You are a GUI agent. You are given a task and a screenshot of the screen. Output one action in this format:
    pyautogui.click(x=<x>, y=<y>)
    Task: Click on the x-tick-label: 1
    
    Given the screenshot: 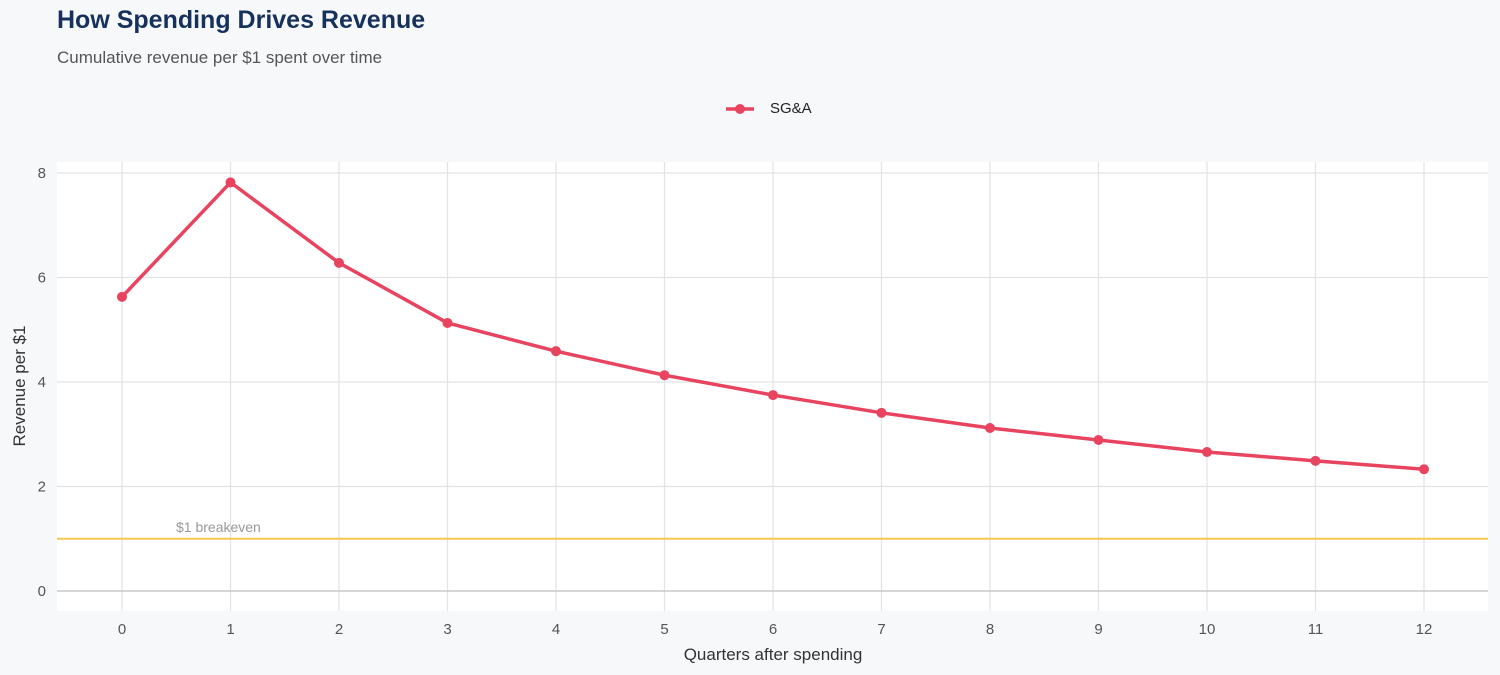 What is the action you would take?
    pyautogui.click(x=230, y=629)
    